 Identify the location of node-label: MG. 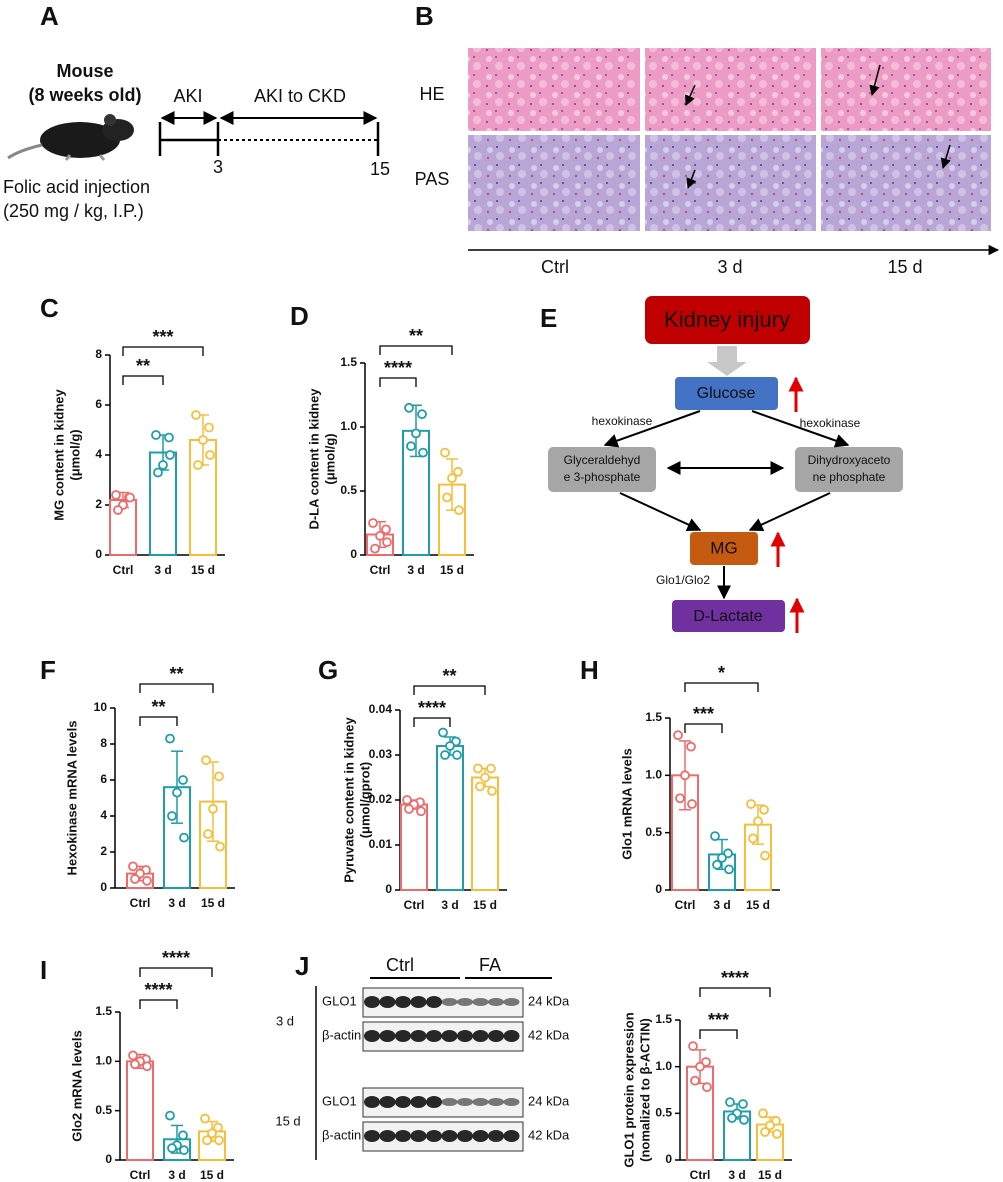
(723, 547).